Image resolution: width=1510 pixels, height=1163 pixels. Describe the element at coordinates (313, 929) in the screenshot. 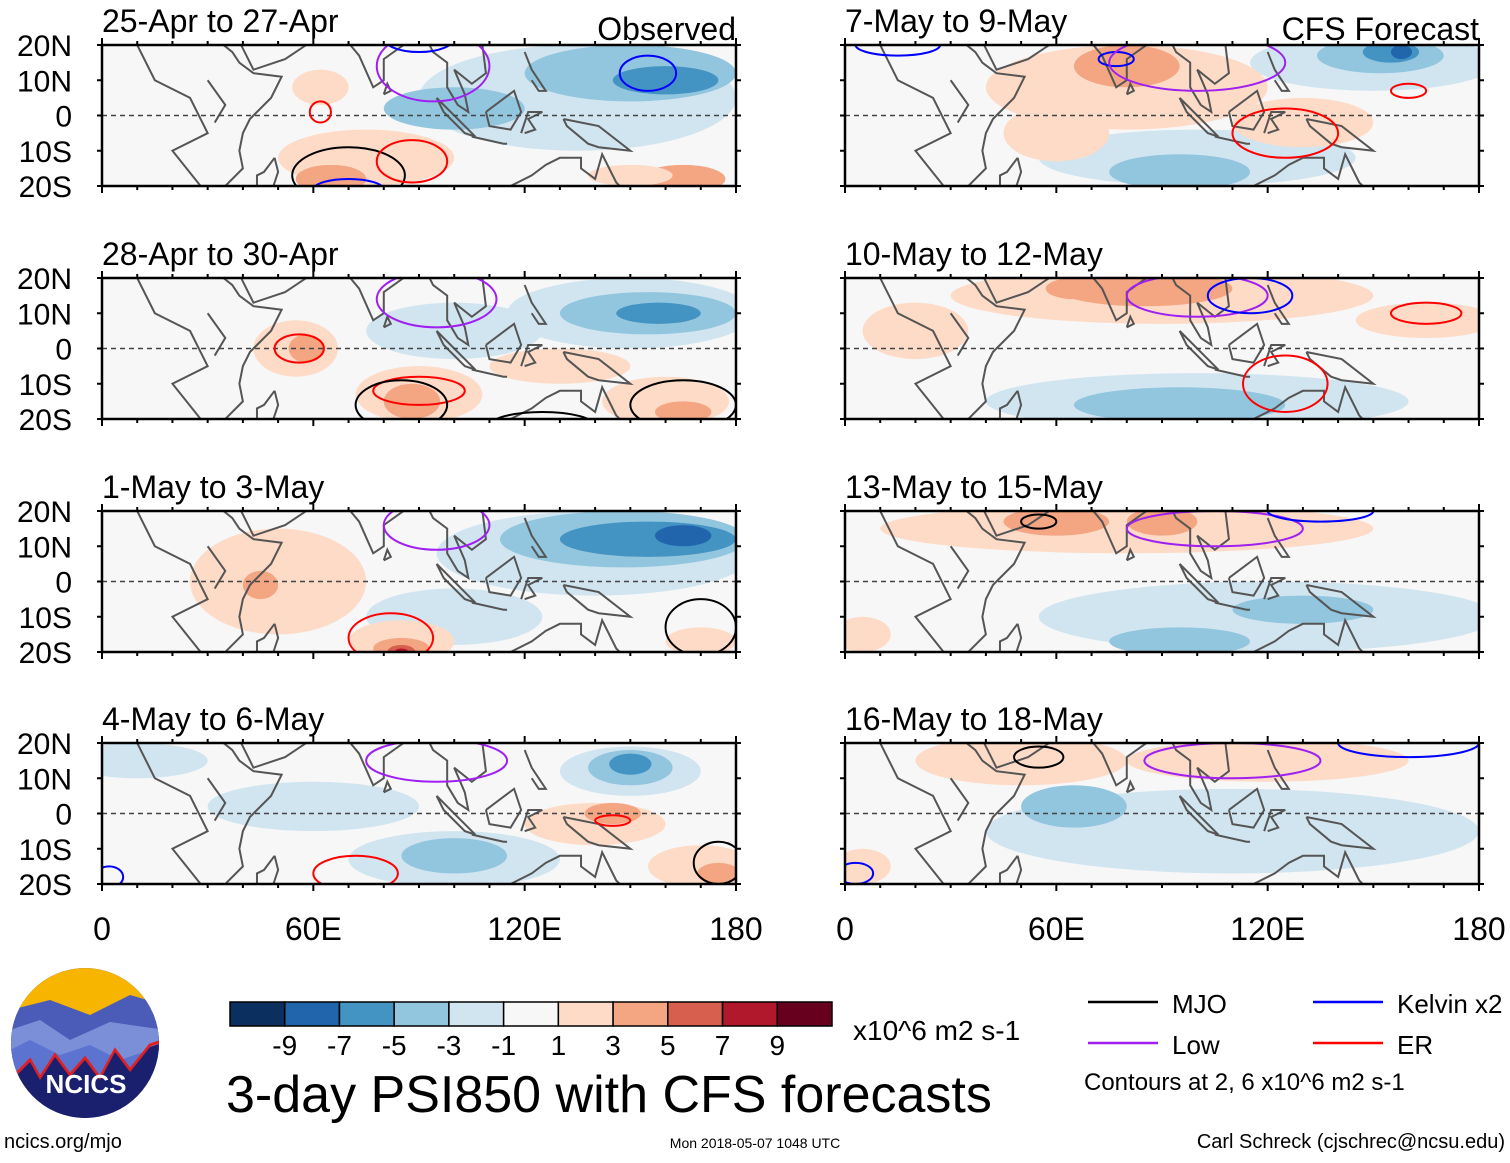

I see `lon-label: 60E` at that location.